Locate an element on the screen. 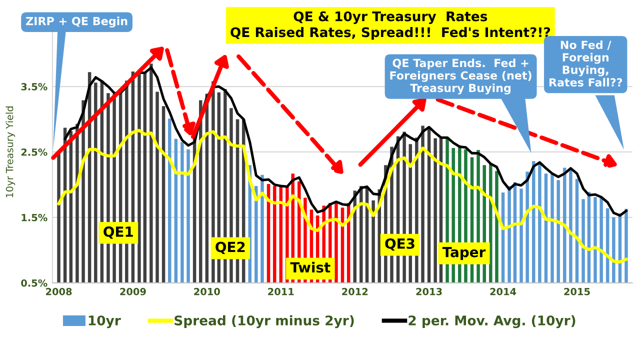  y-tick-label: 0.5% is located at coordinates (34, 283).